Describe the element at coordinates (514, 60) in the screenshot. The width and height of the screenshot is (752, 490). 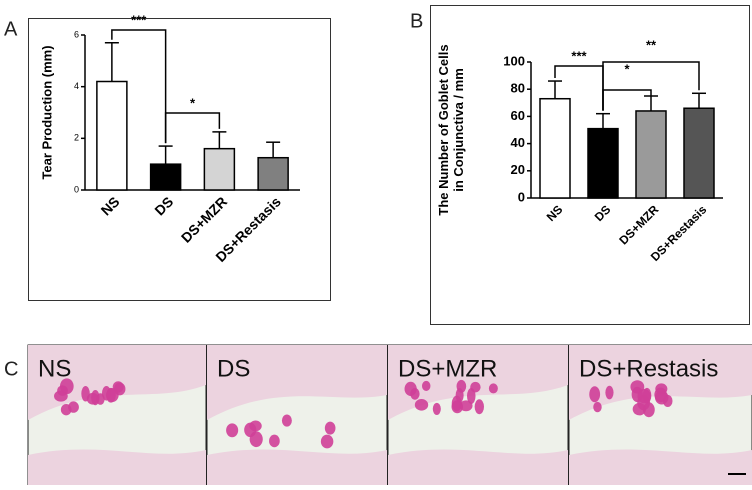
I see `y-tick-label: 100` at that location.